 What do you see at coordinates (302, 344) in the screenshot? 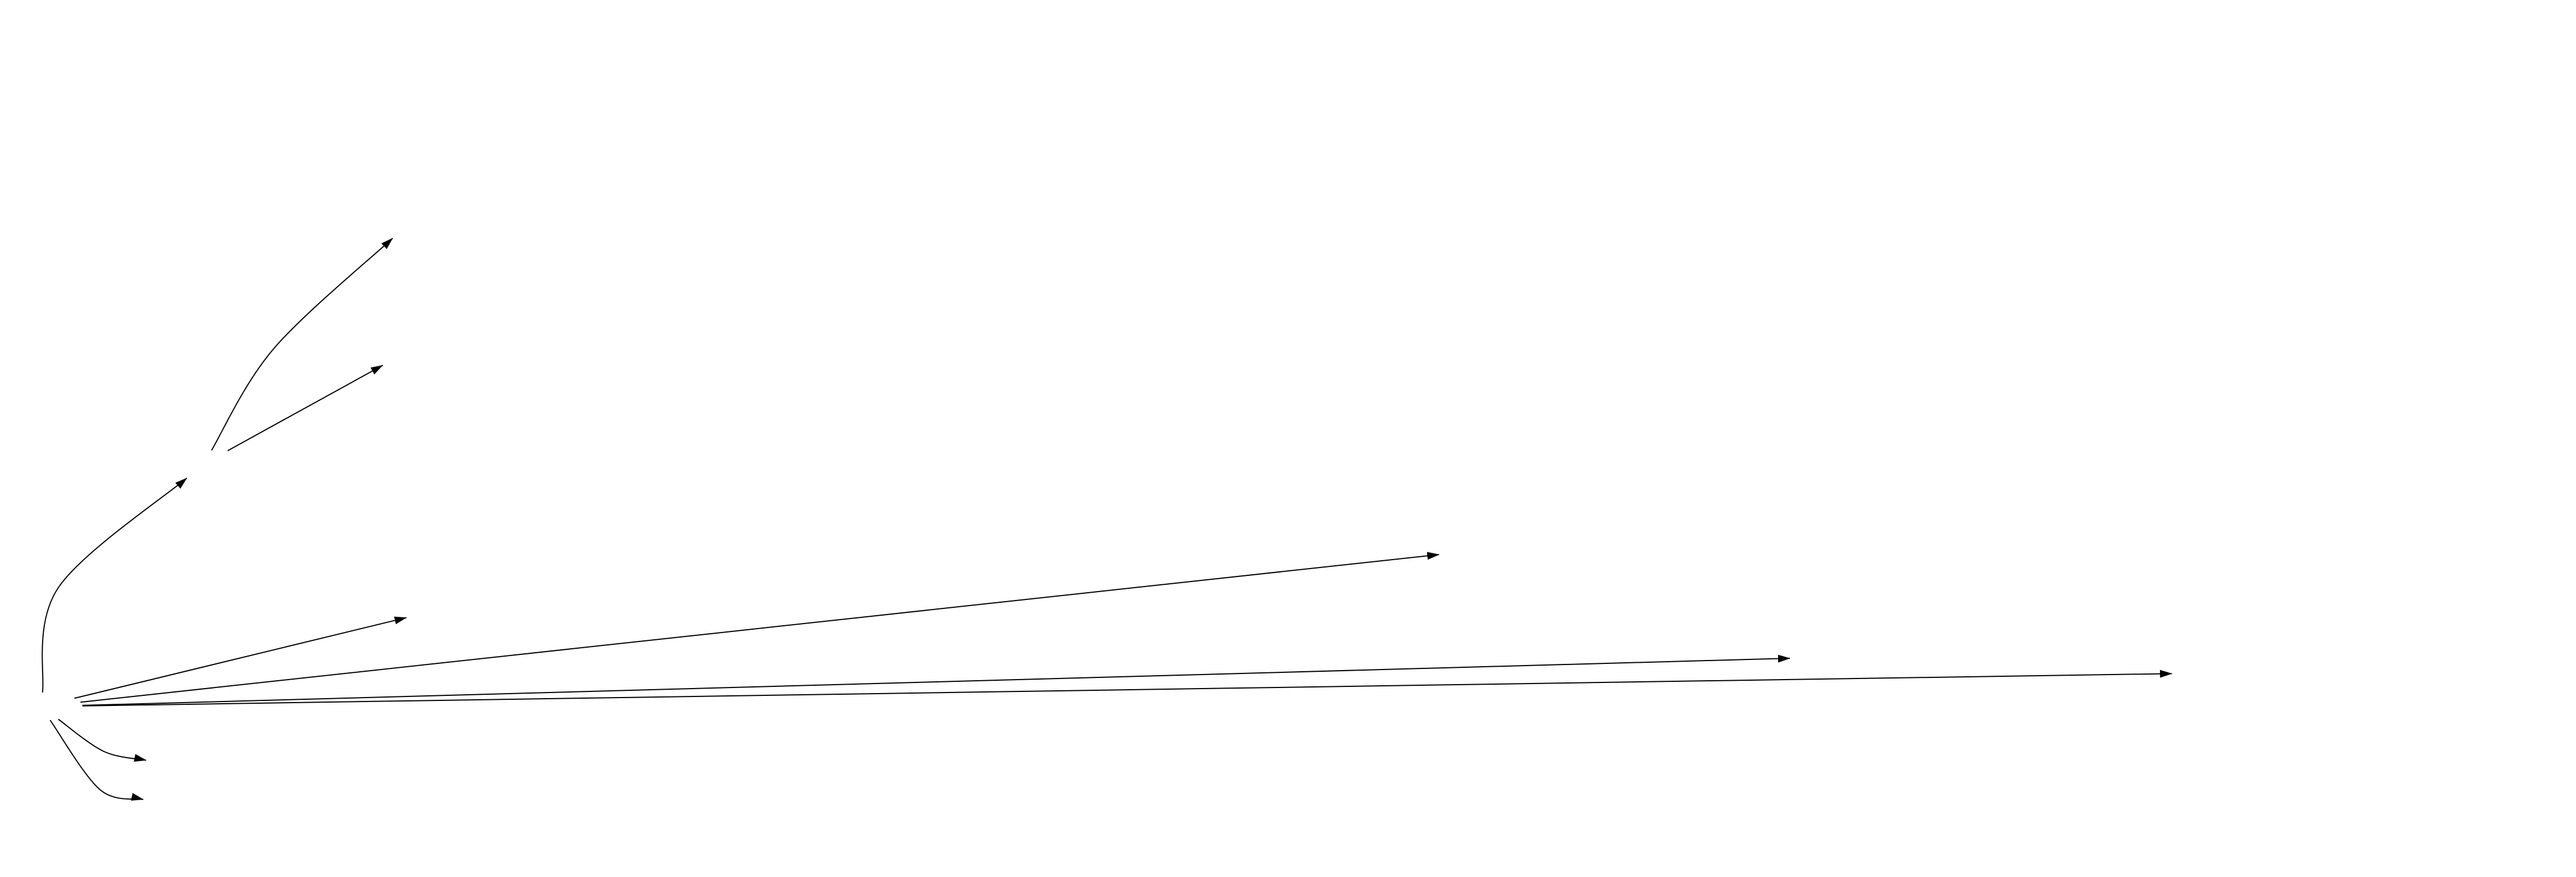
I see `edge-osm_highway_linestring-to-osm_transportation_merge_linestring` at bounding box center [302, 344].